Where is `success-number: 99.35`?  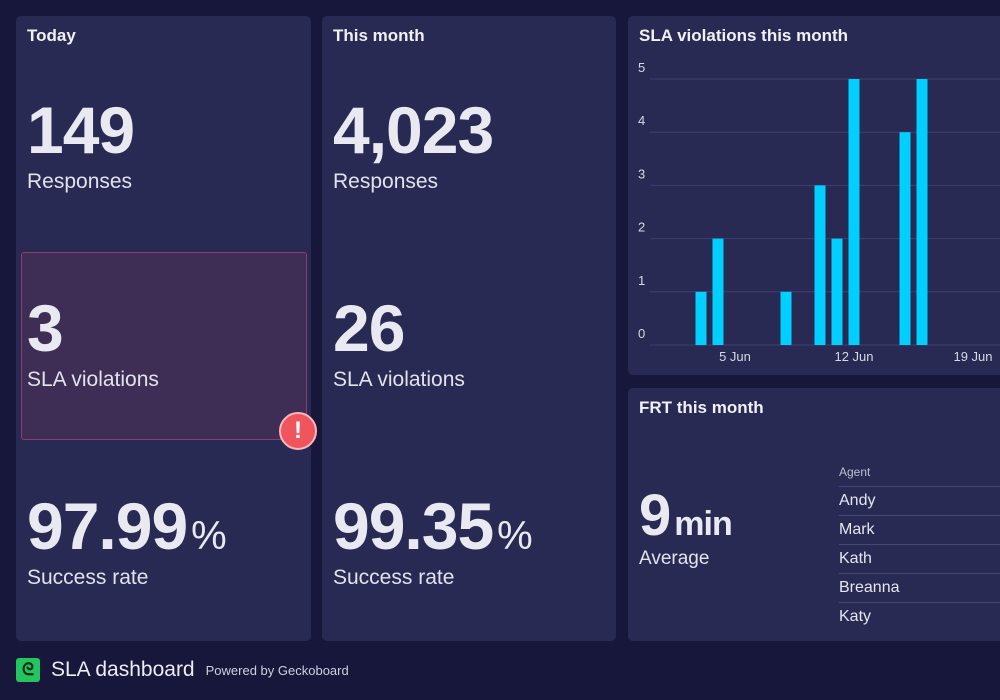 success-number: 99.35 is located at coordinates (413, 526).